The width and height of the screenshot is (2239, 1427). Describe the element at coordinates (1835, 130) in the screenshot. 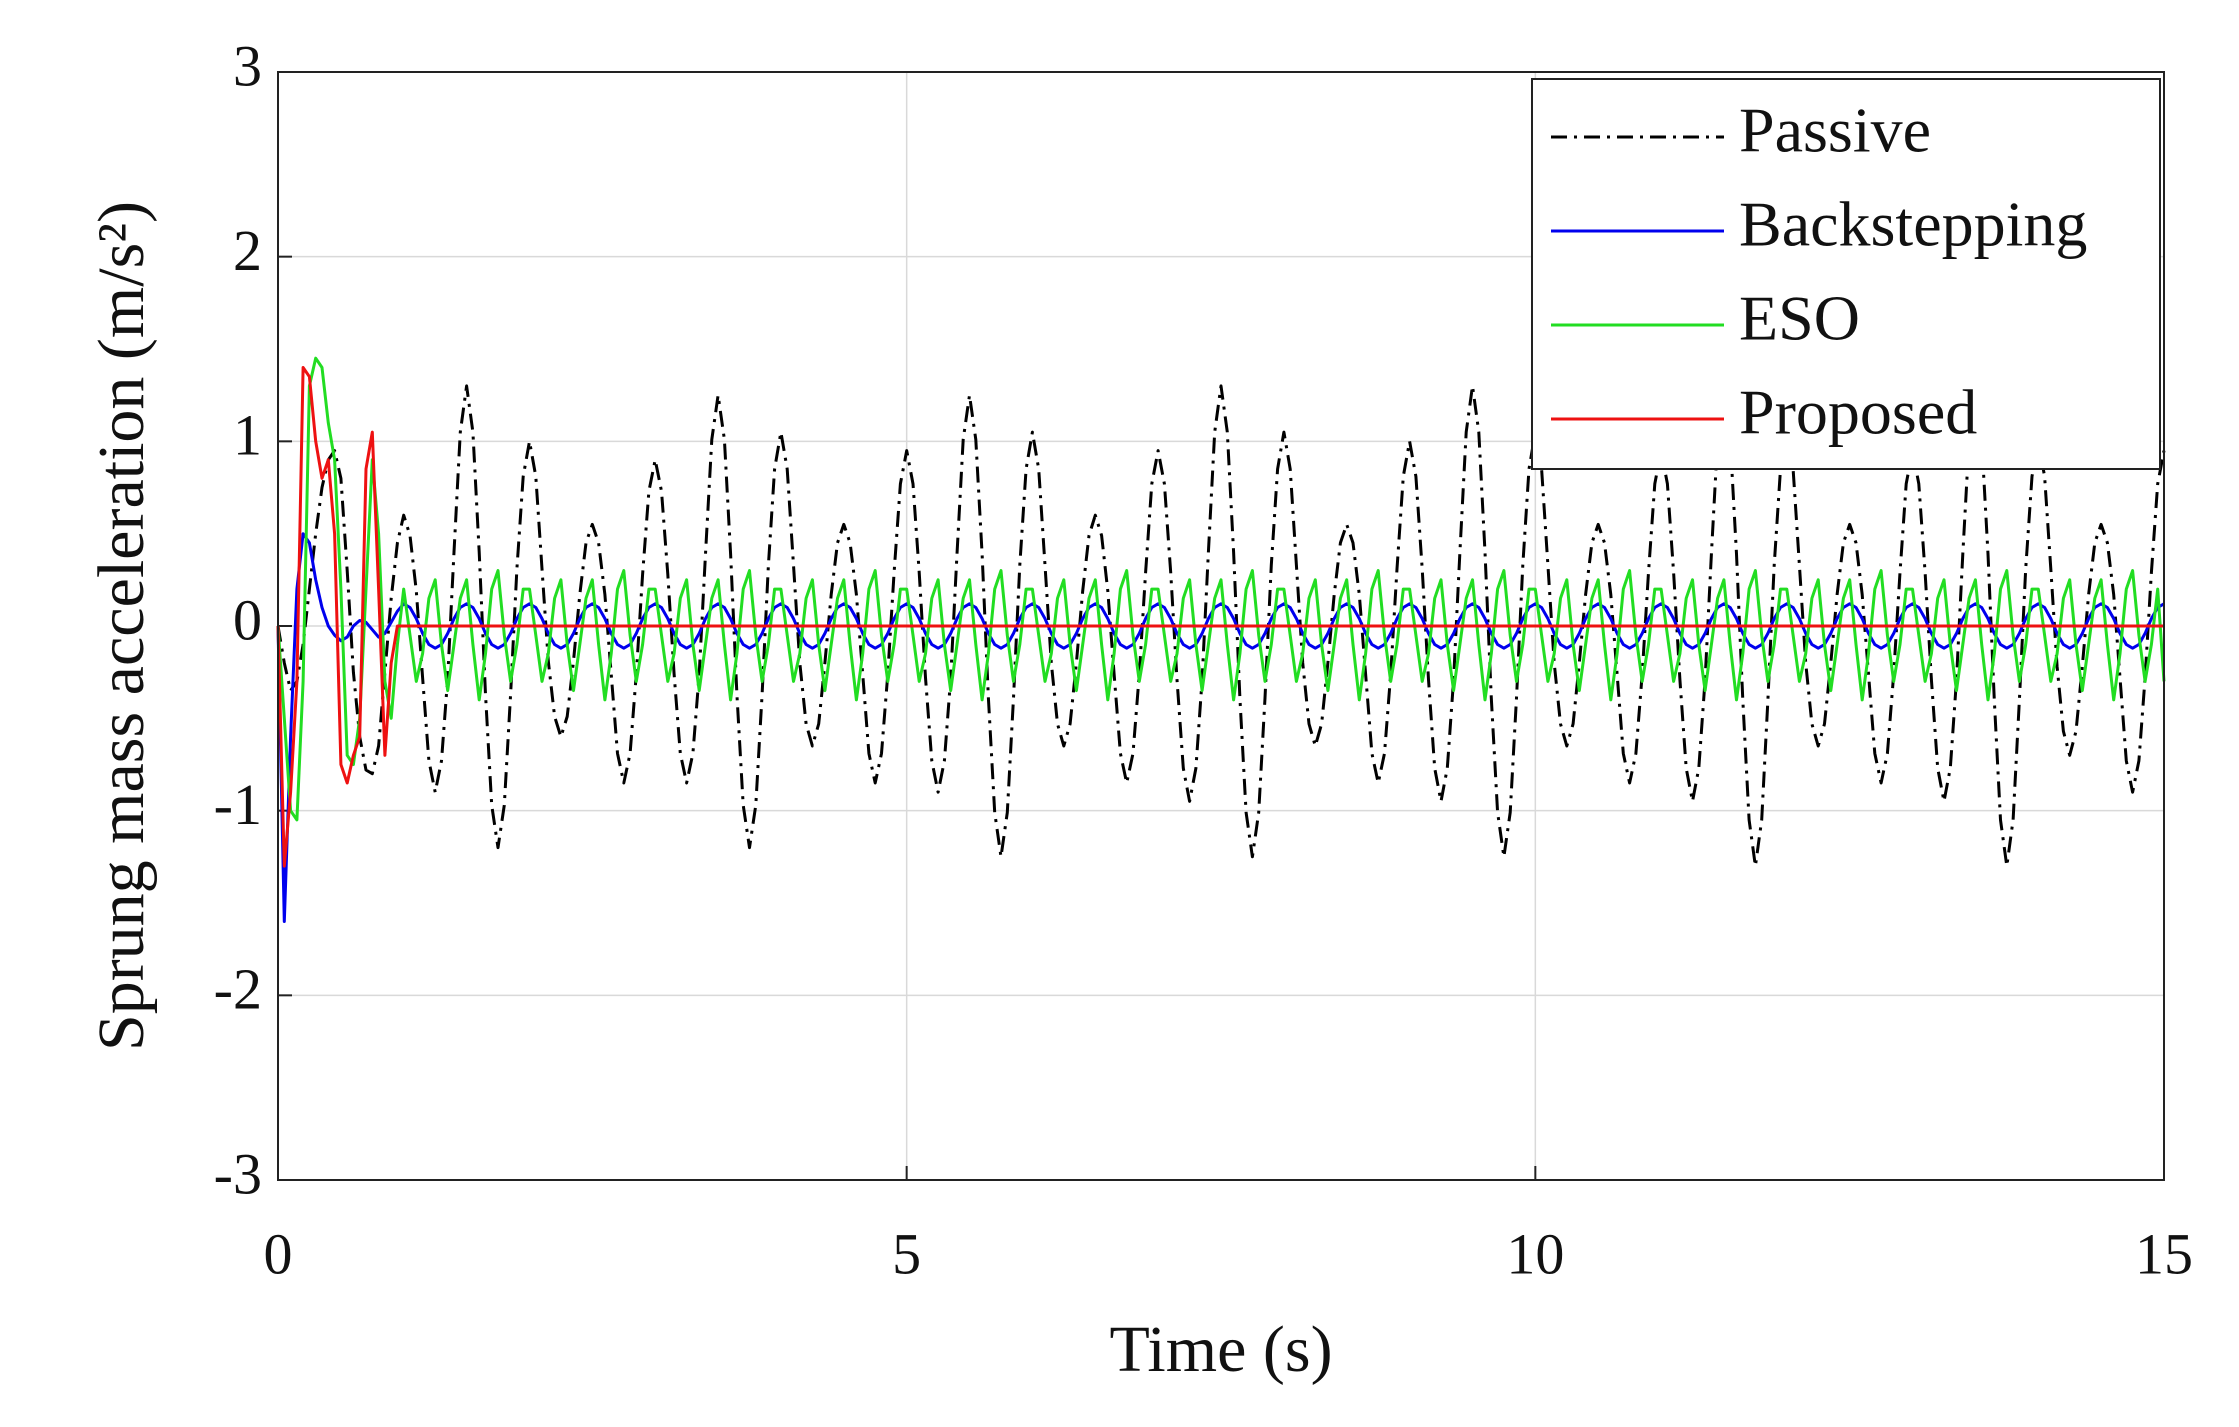

I see `legend-label: Passive` at that location.